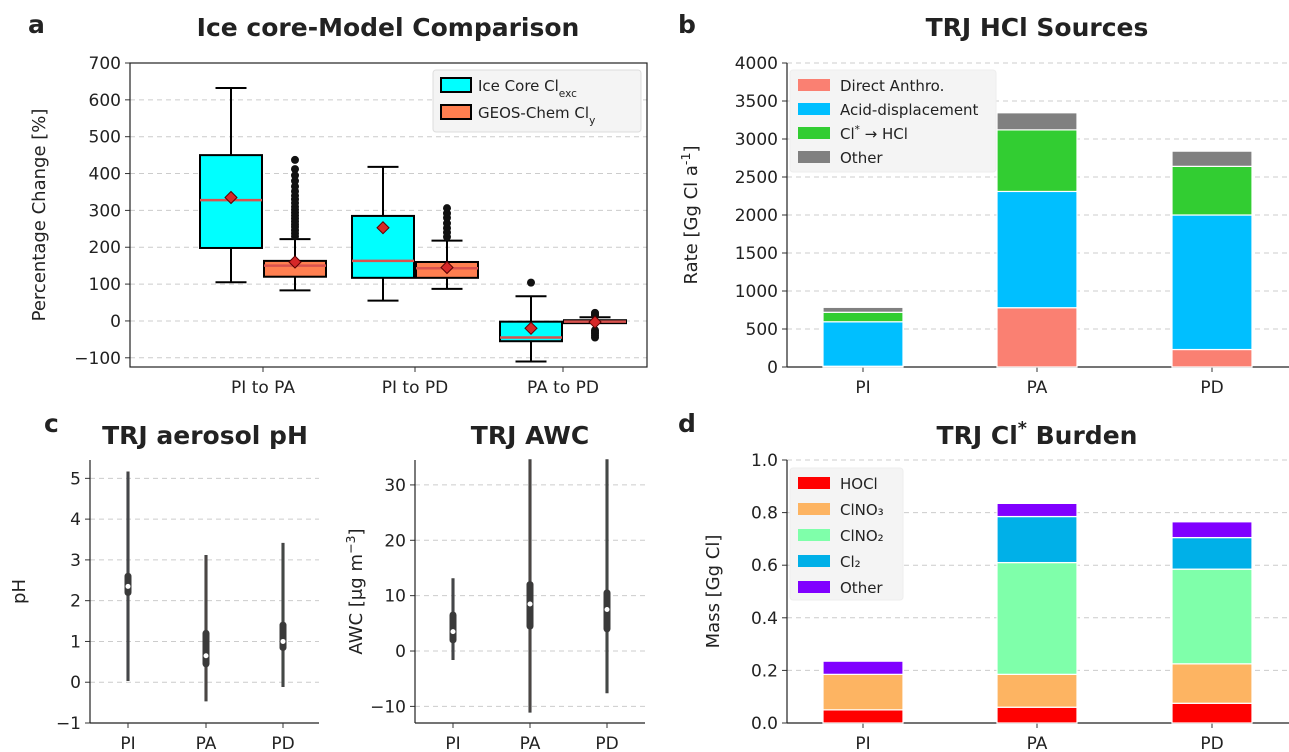  What do you see at coordinates (115, 322) in the screenshot?
I see `panel-a-ytick-label: 0` at bounding box center [115, 322].